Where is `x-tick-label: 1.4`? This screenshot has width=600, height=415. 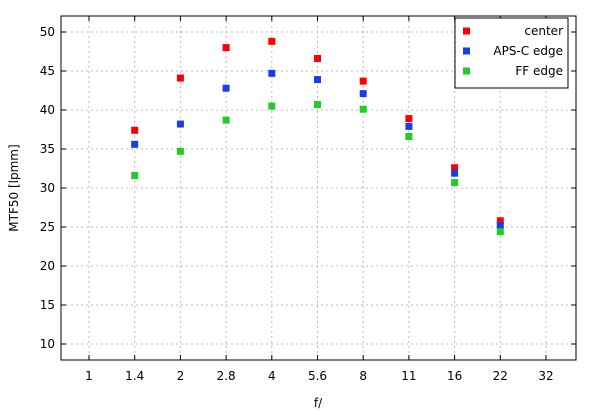
x-tick-label: 1.4 is located at coordinates (134, 376).